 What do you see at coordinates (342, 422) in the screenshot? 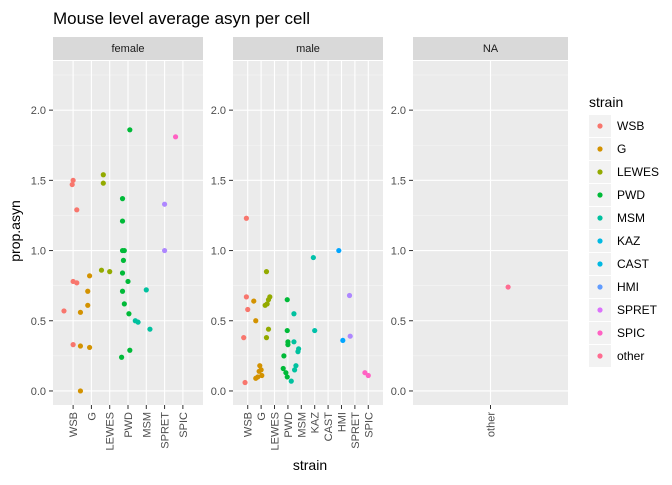
I see `x-tick-label: HMI` at bounding box center [342, 422].